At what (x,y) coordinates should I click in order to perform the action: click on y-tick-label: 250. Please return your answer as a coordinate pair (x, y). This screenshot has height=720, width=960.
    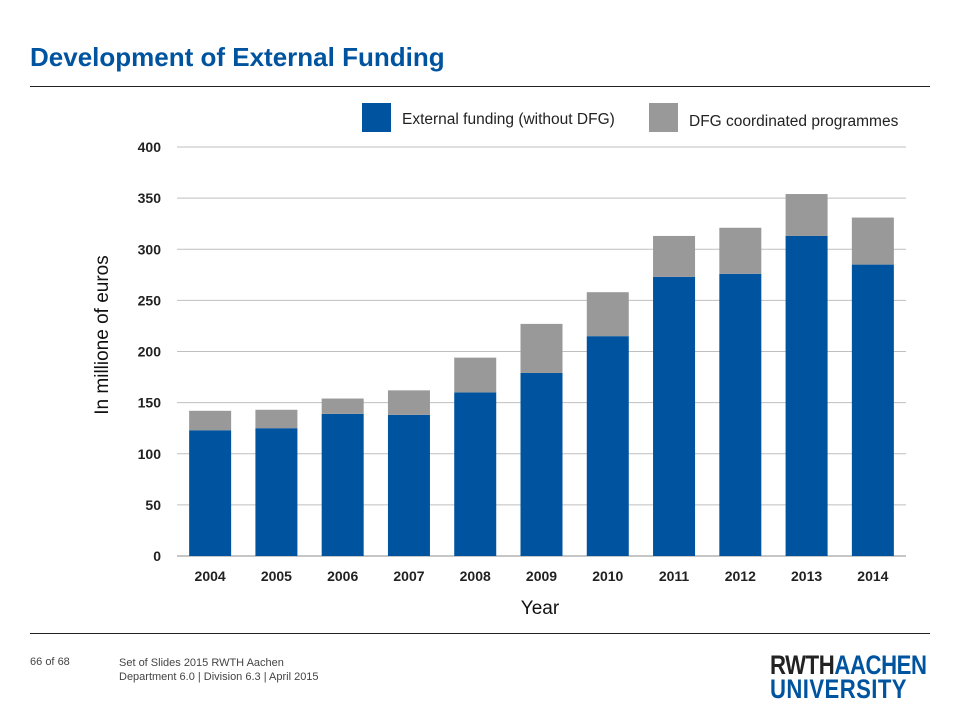
    Looking at the image, I should click on (150, 300).